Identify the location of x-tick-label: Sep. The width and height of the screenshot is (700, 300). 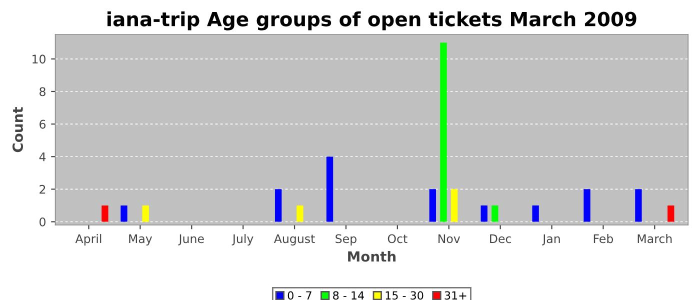
(346, 240).